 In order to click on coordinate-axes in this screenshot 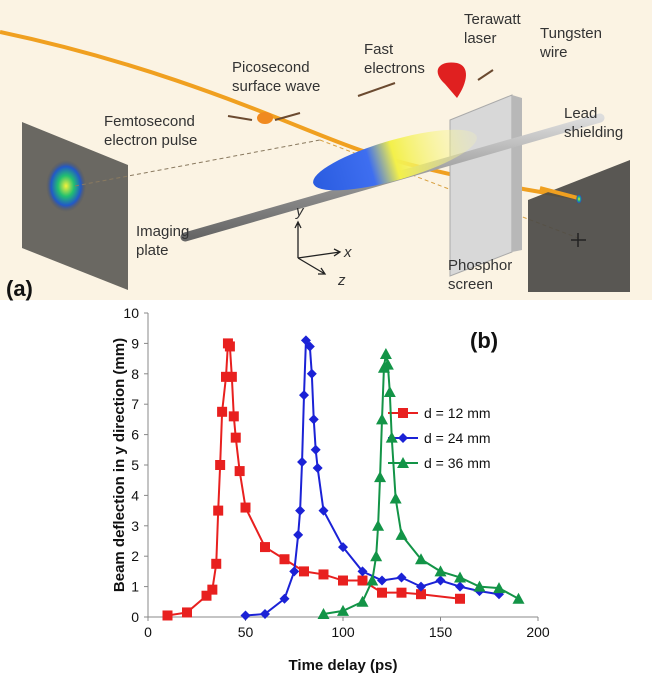, I will do `click(318, 247)`.